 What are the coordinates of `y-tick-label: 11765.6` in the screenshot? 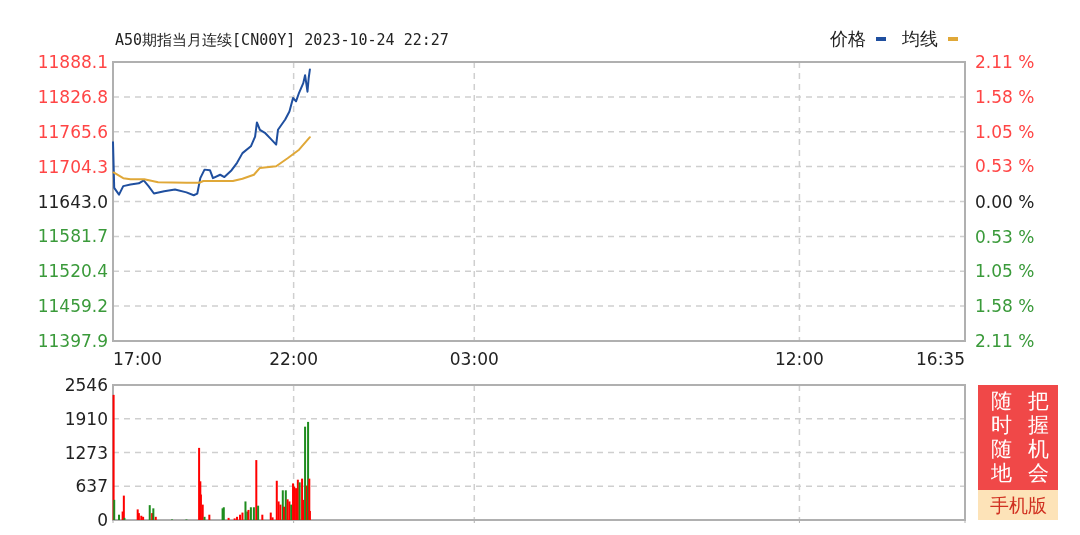 It's located at (72, 131).